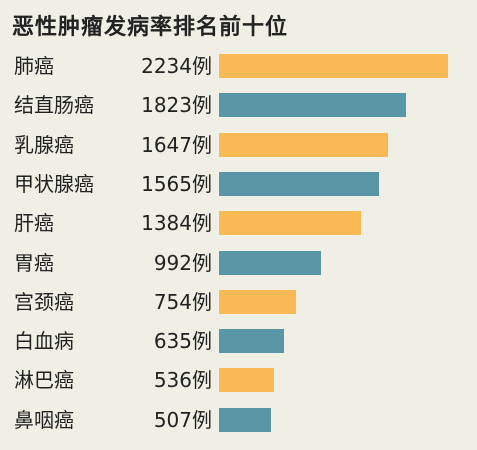 The width and height of the screenshot is (477, 450). What do you see at coordinates (34, 66) in the screenshot?
I see `category-label: 肺癌` at bounding box center [34, 66].